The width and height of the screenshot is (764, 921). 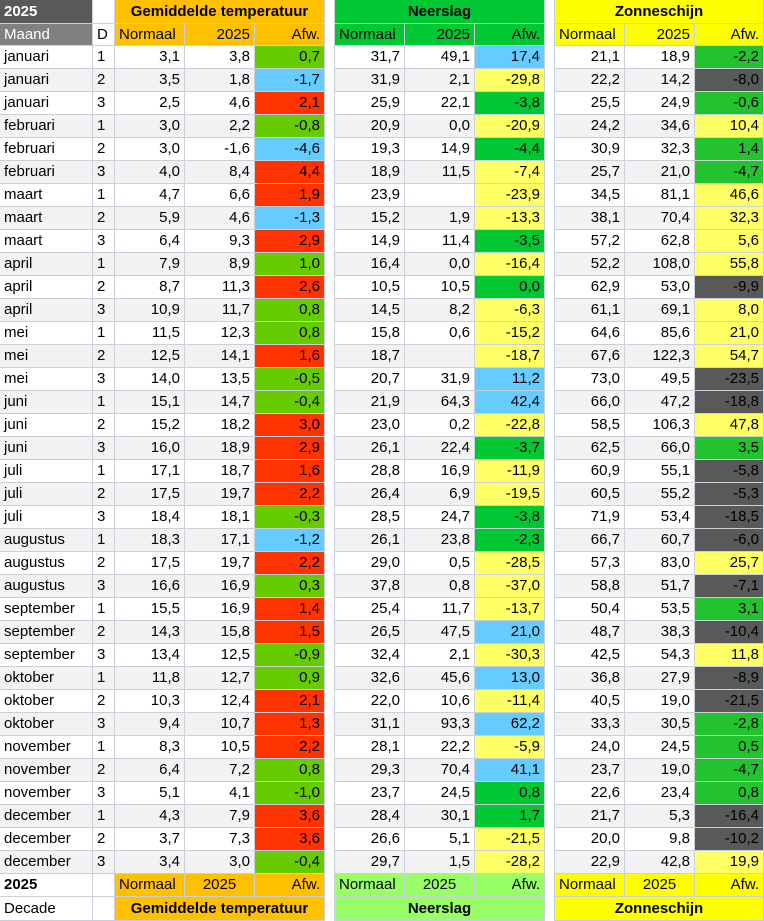 What do you see at coordinates (440, 724) in the screenshot?
I see `value: 93,3` at bounding box center [440, 724].